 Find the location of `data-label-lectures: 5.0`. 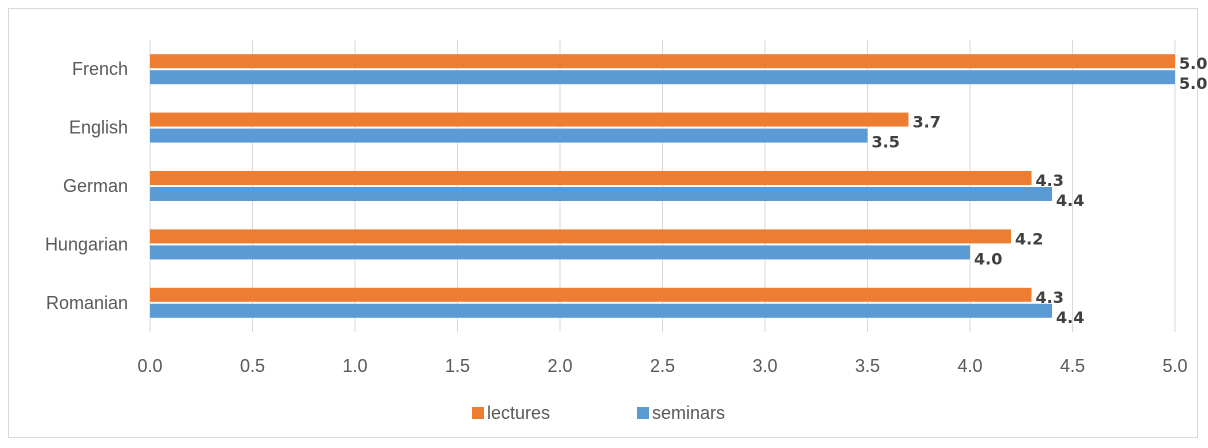

data-label-lectures: 5.0 is located at coordinates (1193, 63).